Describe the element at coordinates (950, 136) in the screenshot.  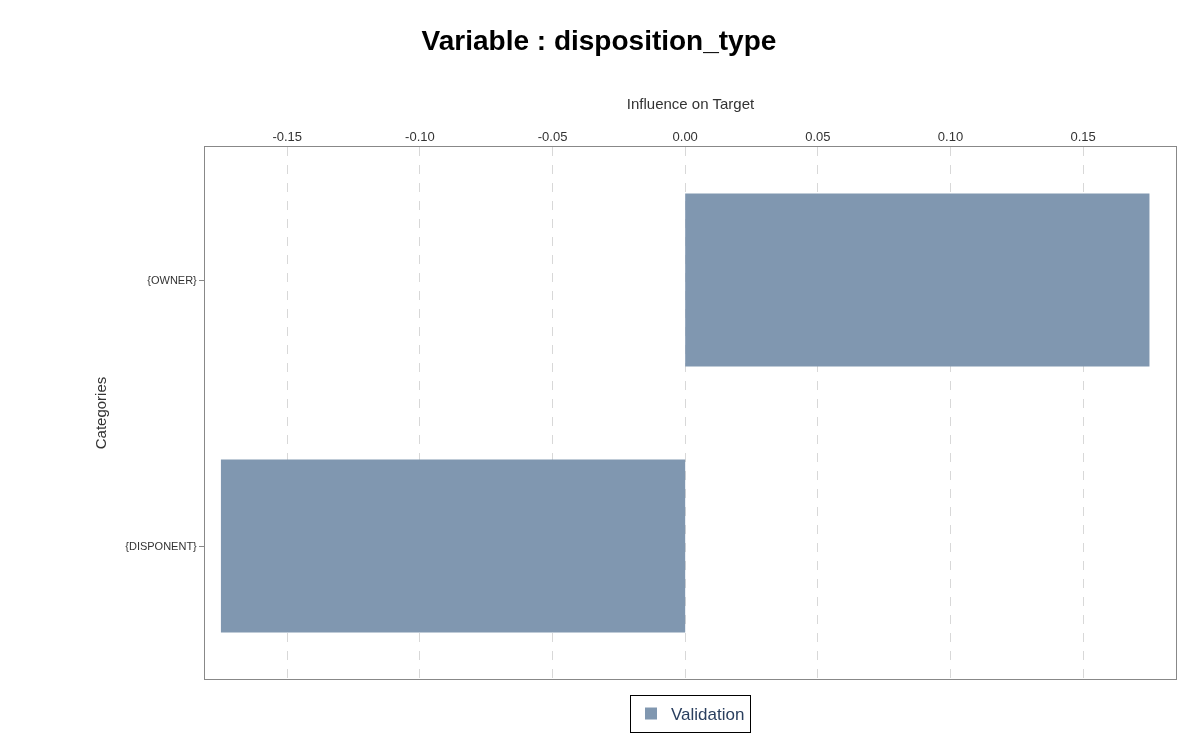
I see `x-tick-label: 0.10` at that location.